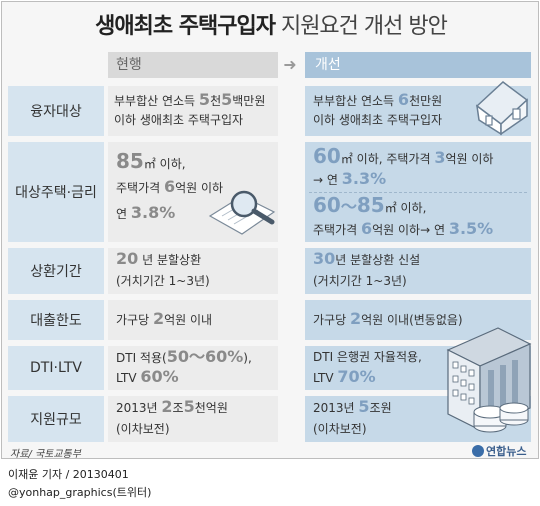 This screenshot has height=506, width=540. What do you see at coordinates (193, 65) in the screenshot?
I see `header-current: 현행` at bounding box center [193, 65].